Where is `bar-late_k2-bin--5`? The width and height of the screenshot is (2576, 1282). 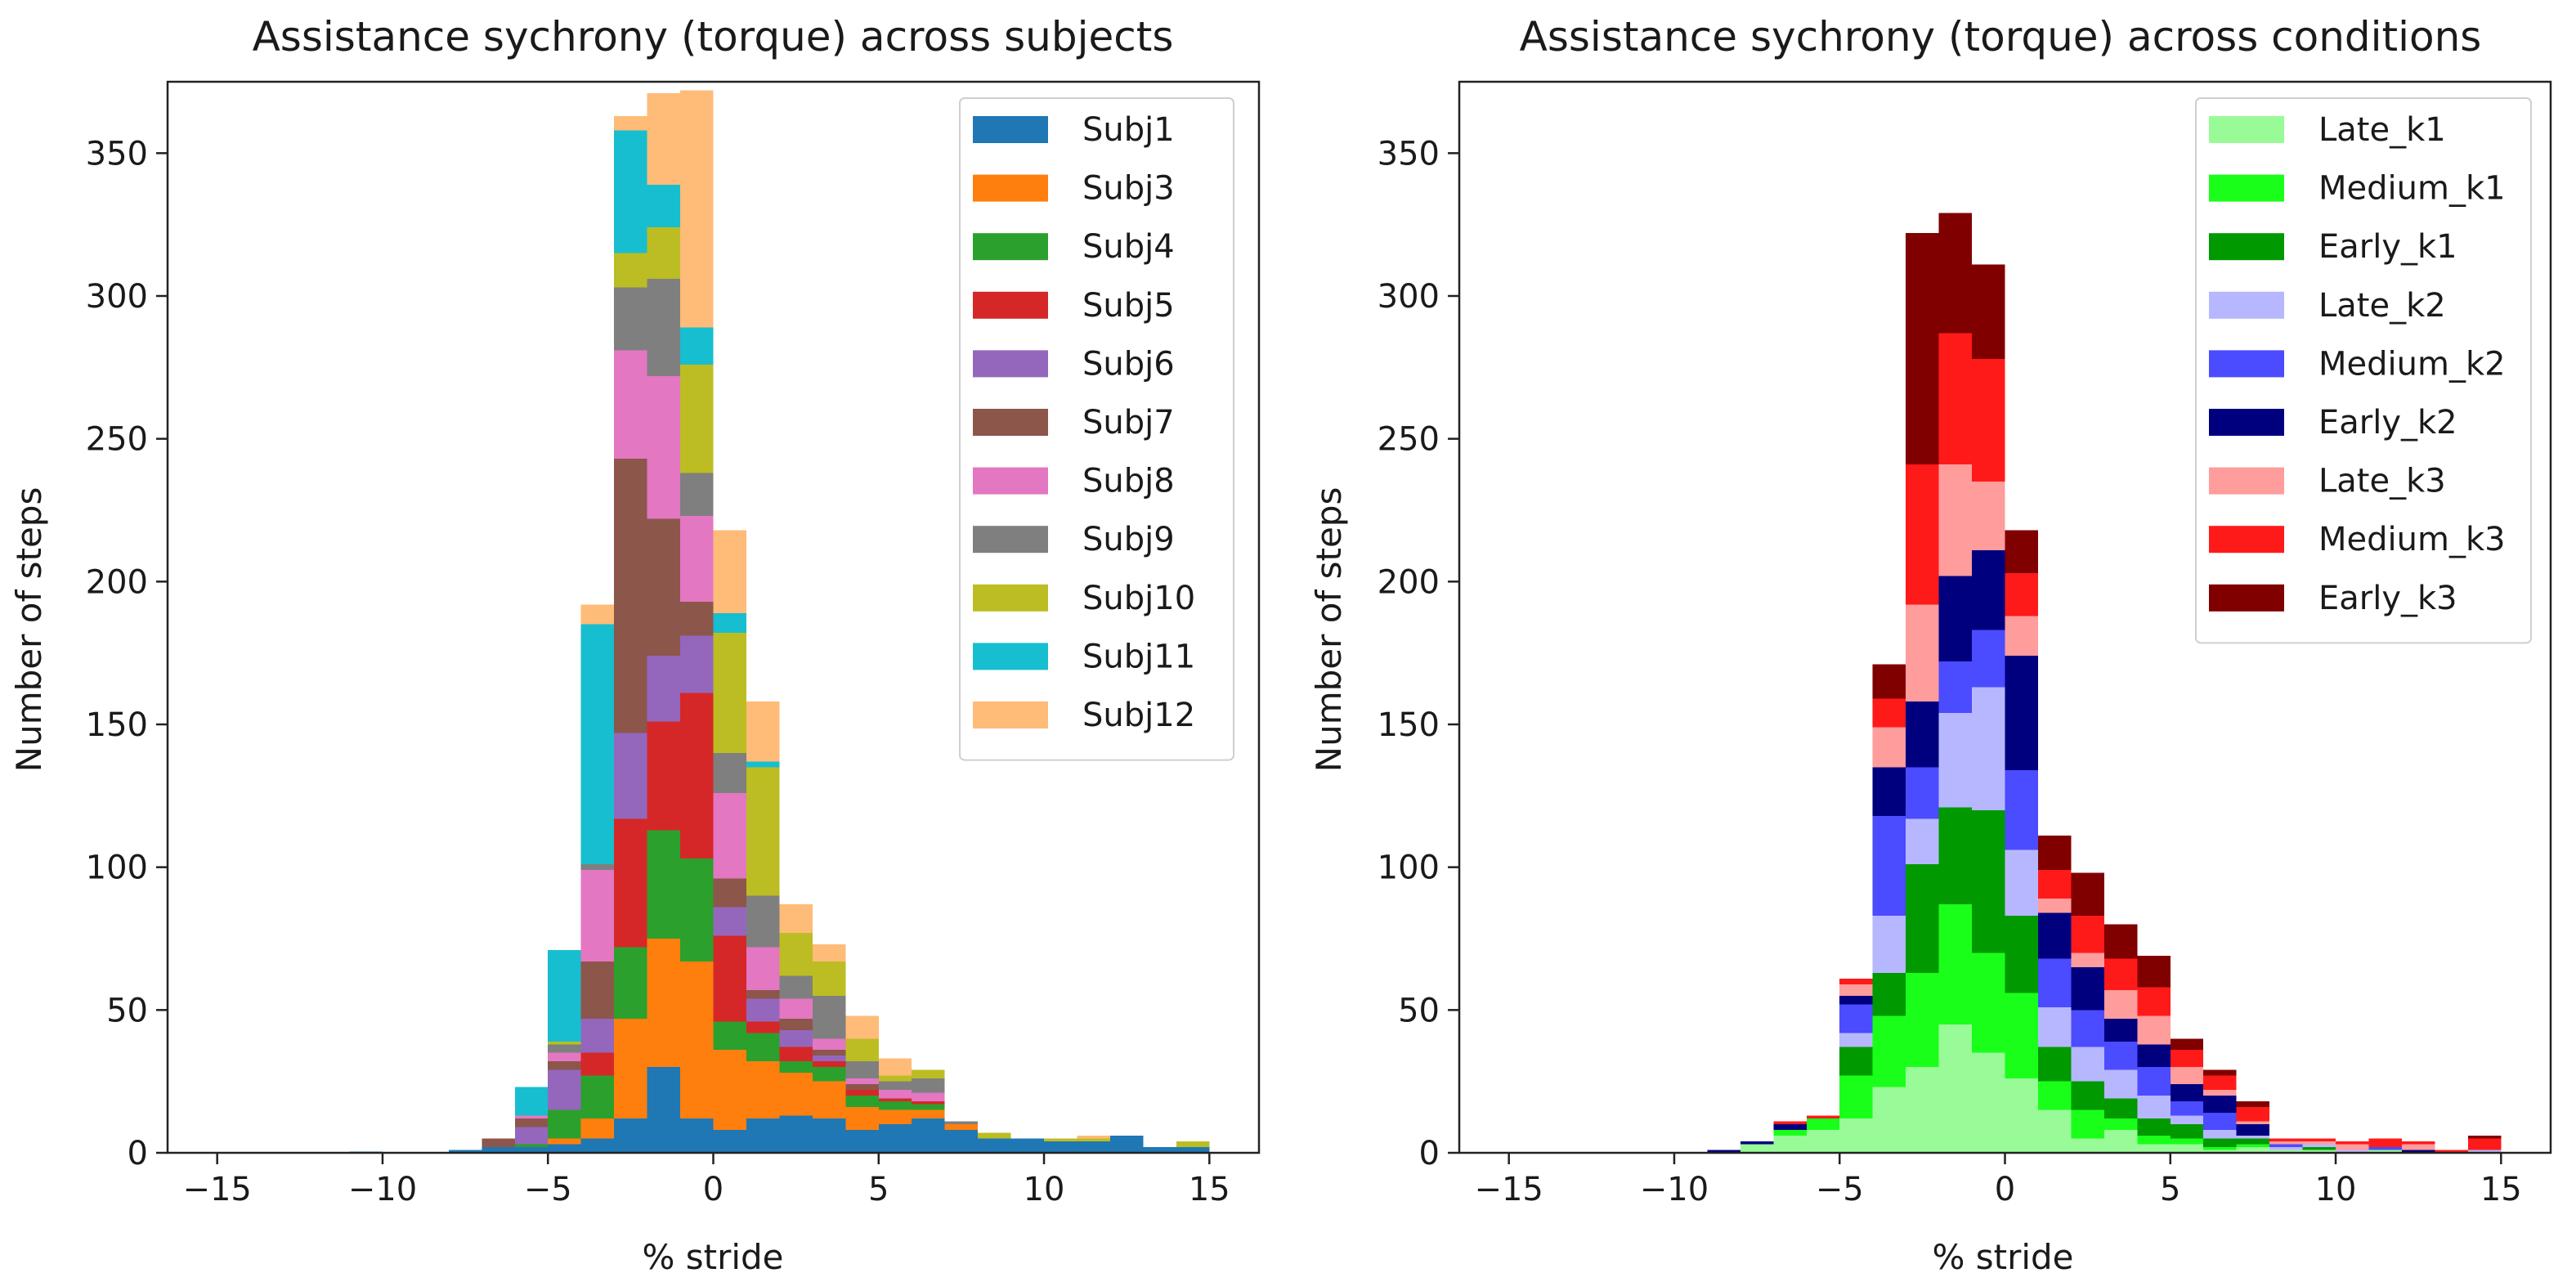 bar-late_k2-bin--5 is located at coordinates (1856, 1040).